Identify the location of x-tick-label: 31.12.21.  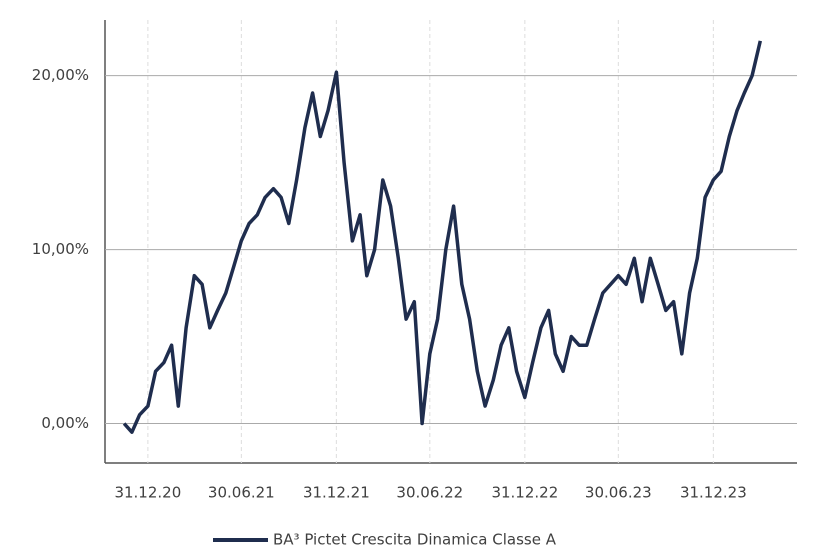
(336, 493).